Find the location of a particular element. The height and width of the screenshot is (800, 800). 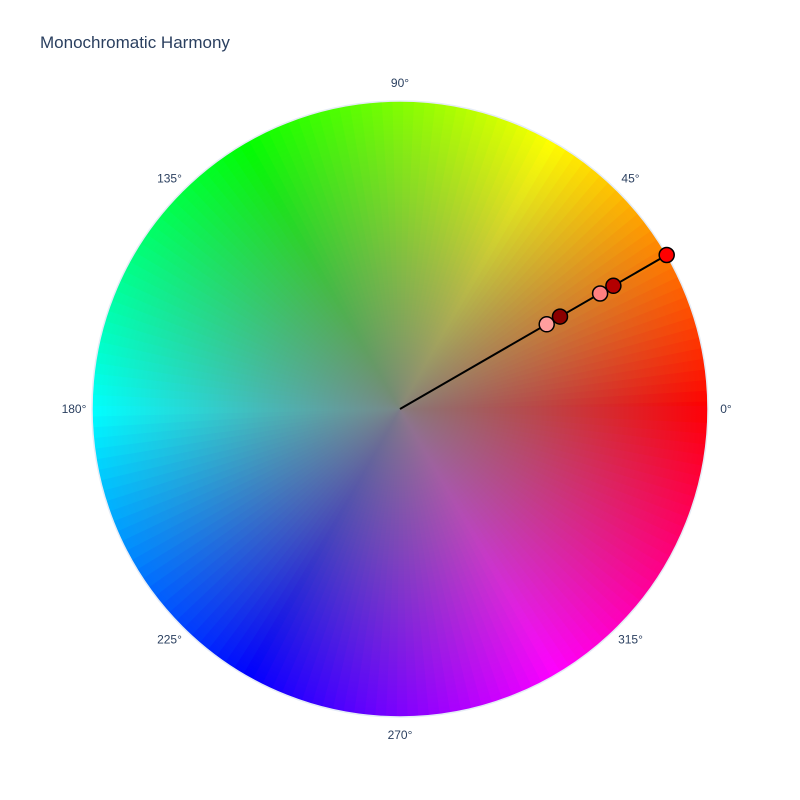

angular-tick-label: 180° is located at coordinates (74, 409).